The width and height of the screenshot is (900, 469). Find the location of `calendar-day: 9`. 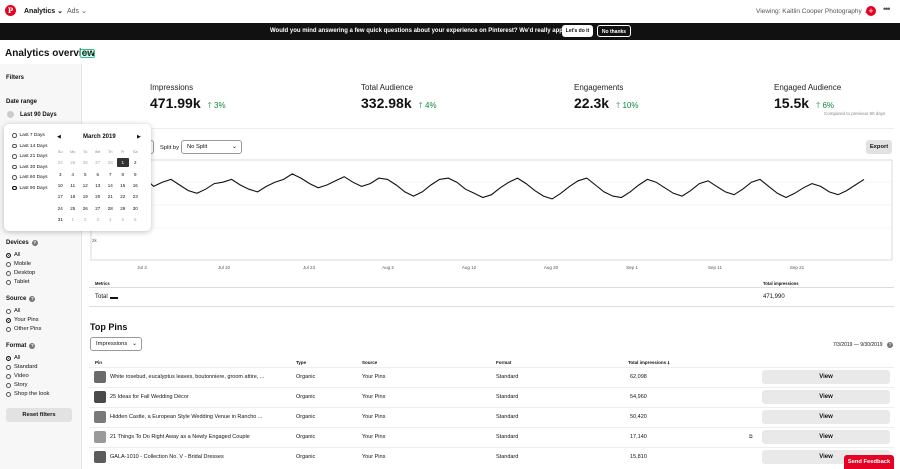

calendar-day: 9 is located at coordinates (135, 174).